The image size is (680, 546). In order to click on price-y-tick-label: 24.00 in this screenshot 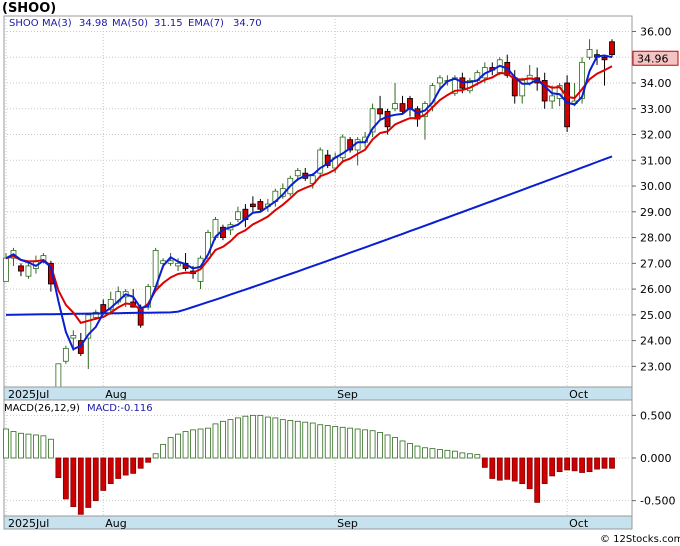, I will do `click(656, 341)`.